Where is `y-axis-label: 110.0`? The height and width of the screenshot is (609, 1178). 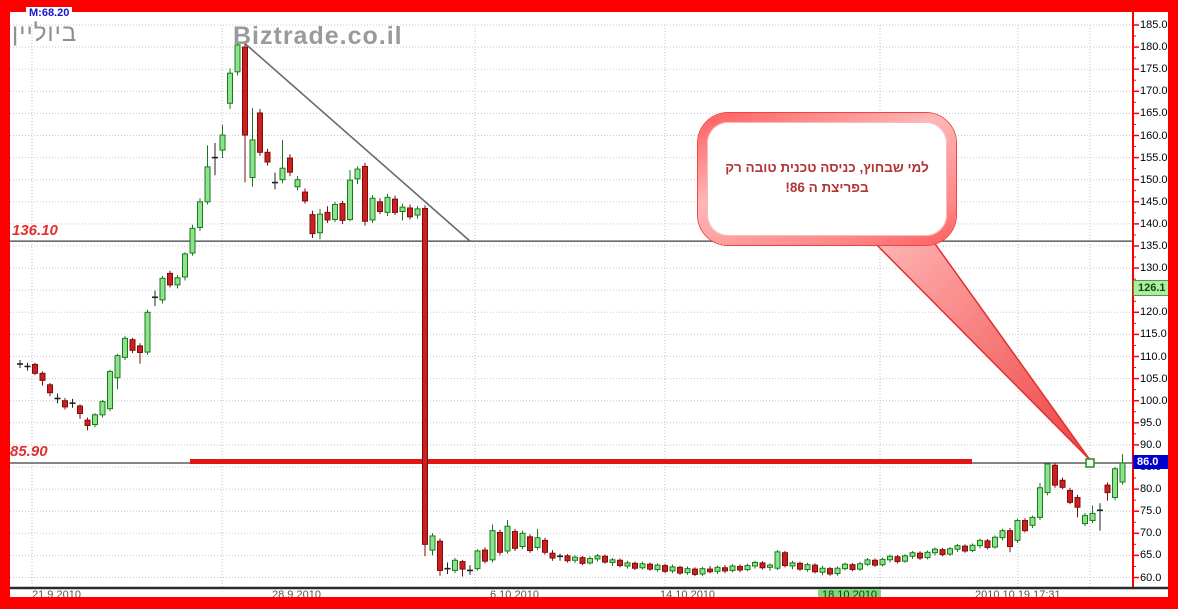 y-axis-label: 110.0 is located at coordinates (1153, 356).